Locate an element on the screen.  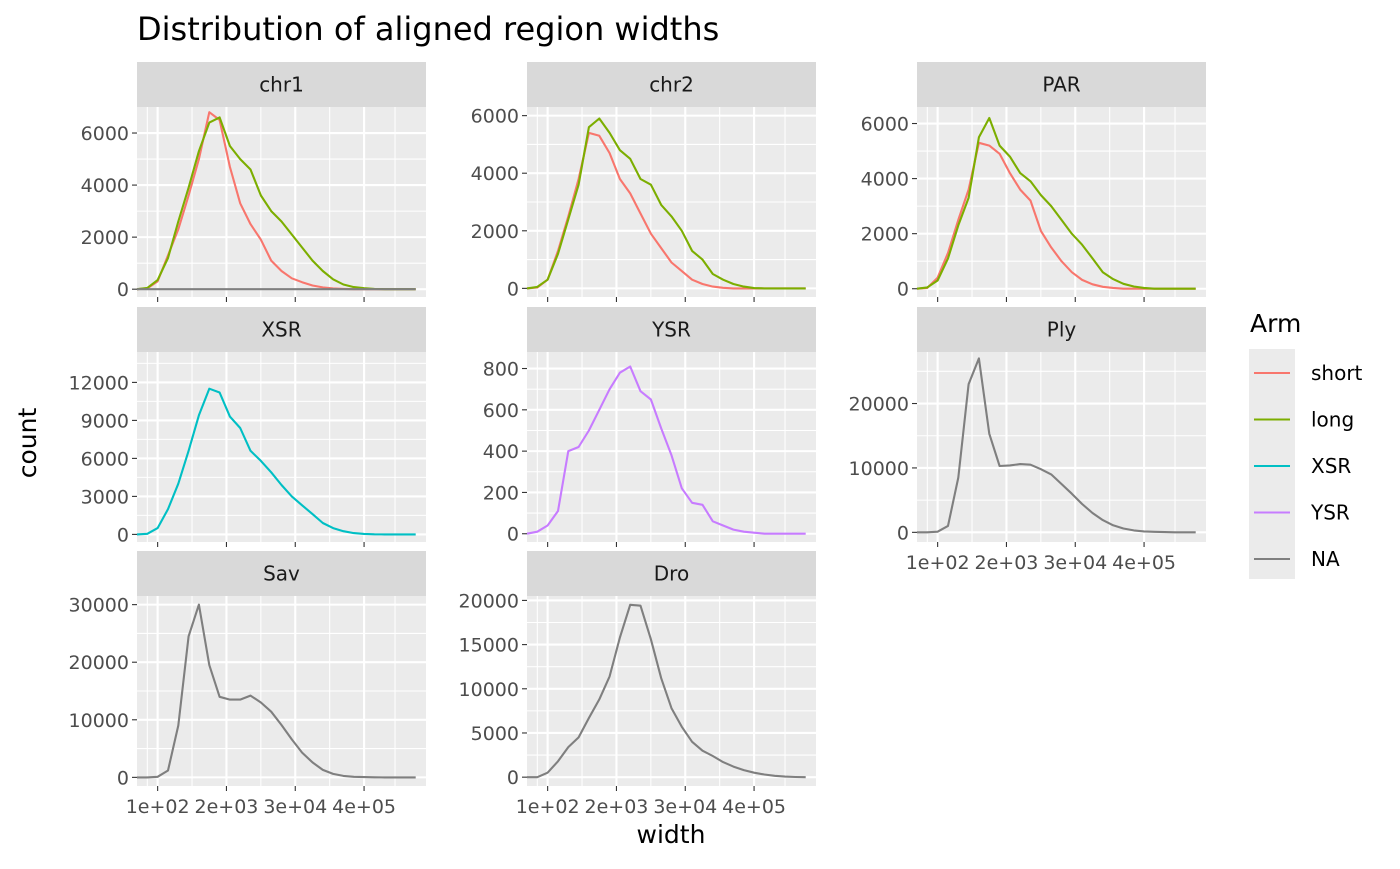
facet-strip-label: YSR is located at coordinates (671, 330).